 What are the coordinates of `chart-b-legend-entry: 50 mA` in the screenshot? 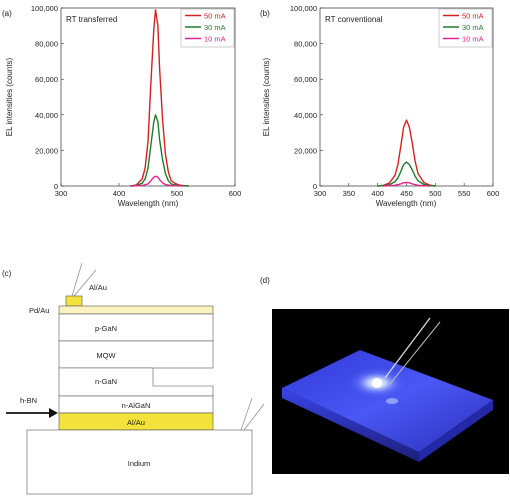 It's located at (473, 16).